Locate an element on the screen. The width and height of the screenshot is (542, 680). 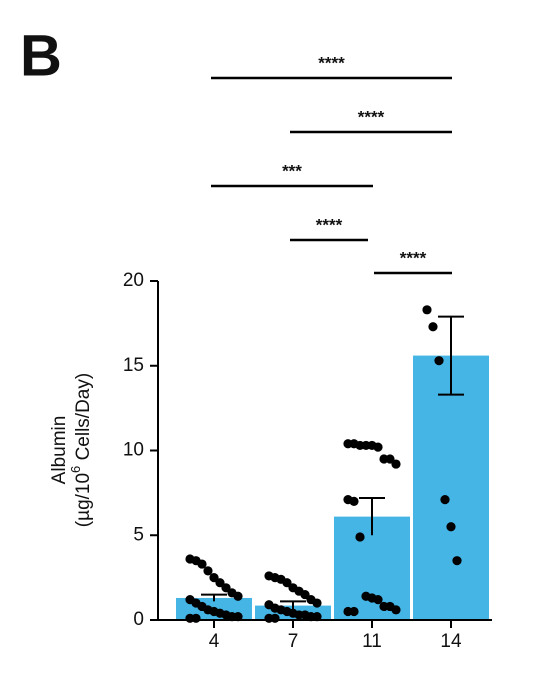
unit-text: Cells/Day) is located at coordinates (83, 419).